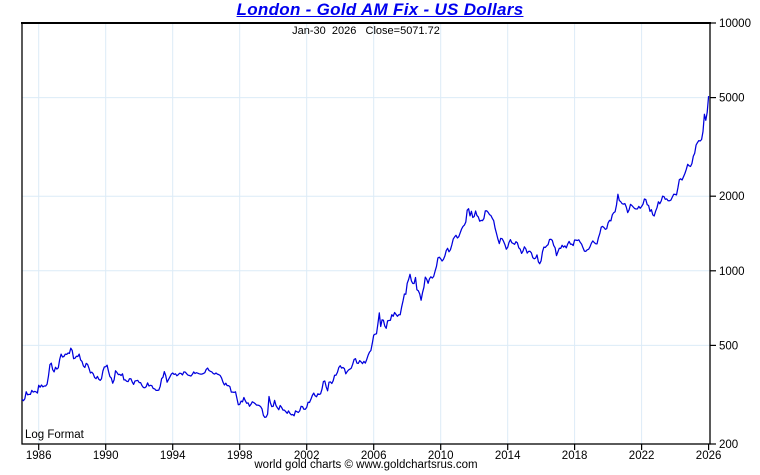 Image resolution: width=760 pixels, height=475 pixels. Describe the element at coordinates (380, 9) in the screenshot. I see `chart-title: London - Gold AM Fix - US Dollars` at that location.